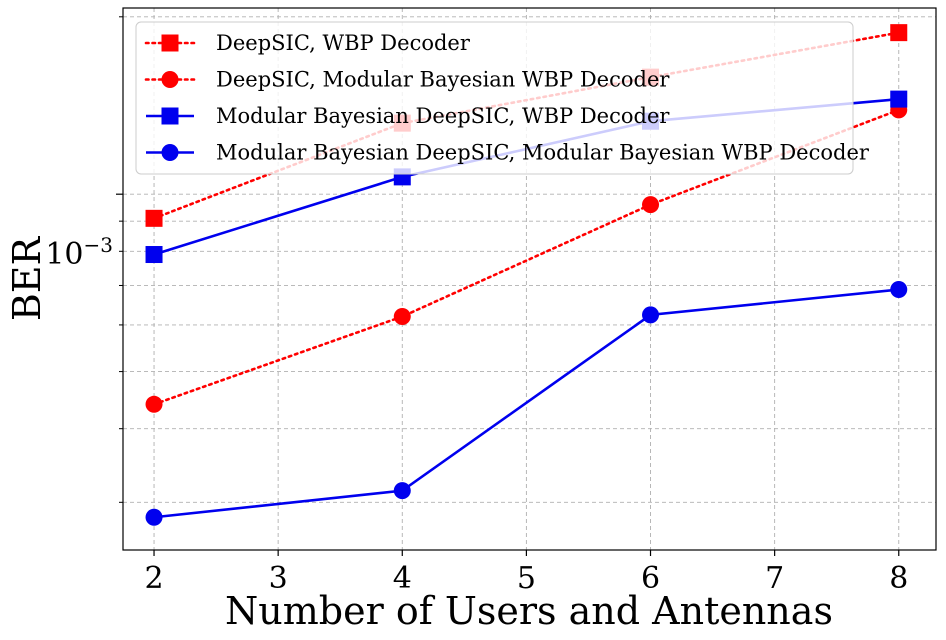 The height and width of the screenshot is (640, 946). I want to click on y-tick-major-label: 10−3, so click(79, 252).